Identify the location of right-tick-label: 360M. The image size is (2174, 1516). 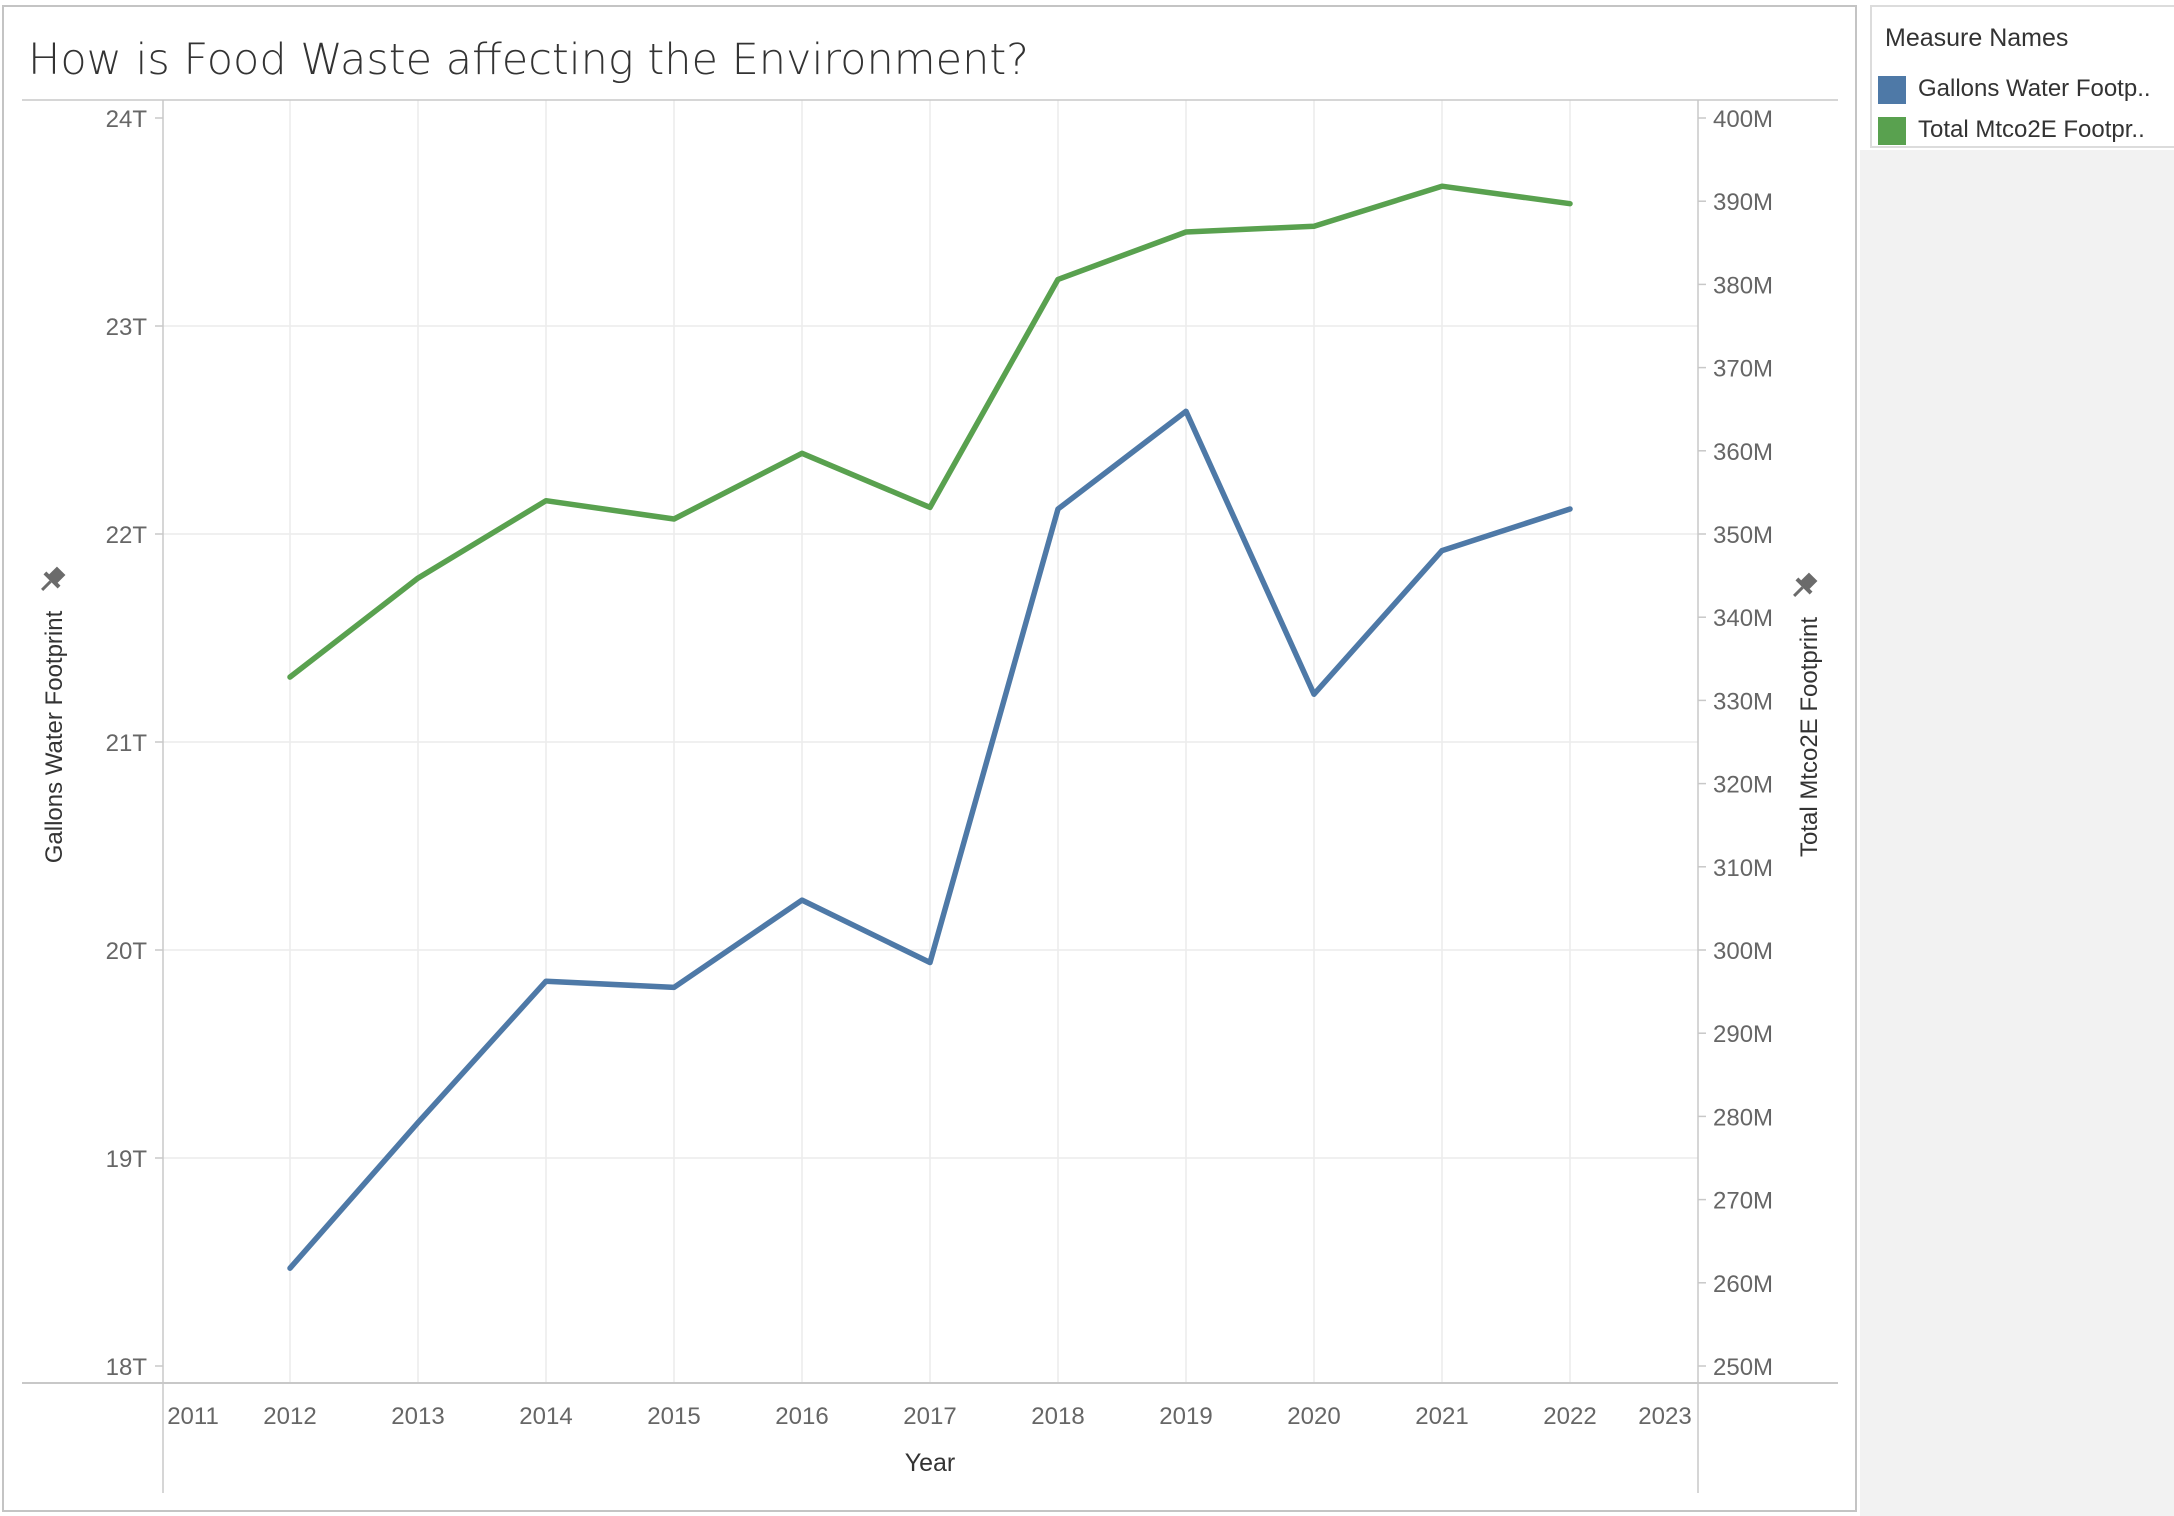
(1743, 452).